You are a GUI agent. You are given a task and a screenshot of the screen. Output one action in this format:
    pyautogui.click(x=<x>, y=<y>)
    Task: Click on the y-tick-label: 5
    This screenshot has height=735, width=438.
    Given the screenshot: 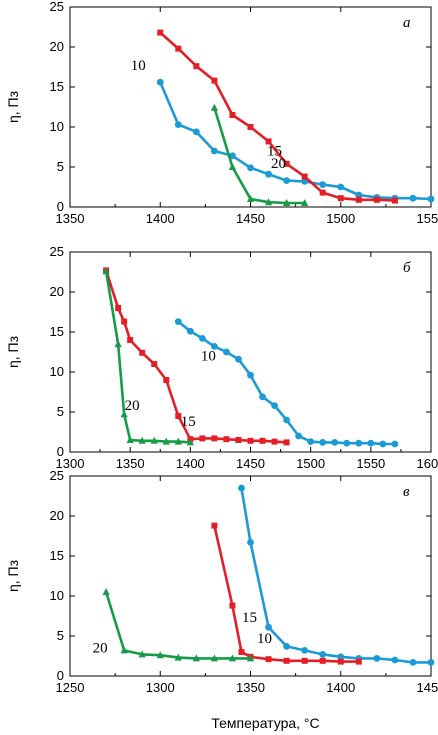 What is the action you would take?
    pyautogui.click(x=60, y=166)
    